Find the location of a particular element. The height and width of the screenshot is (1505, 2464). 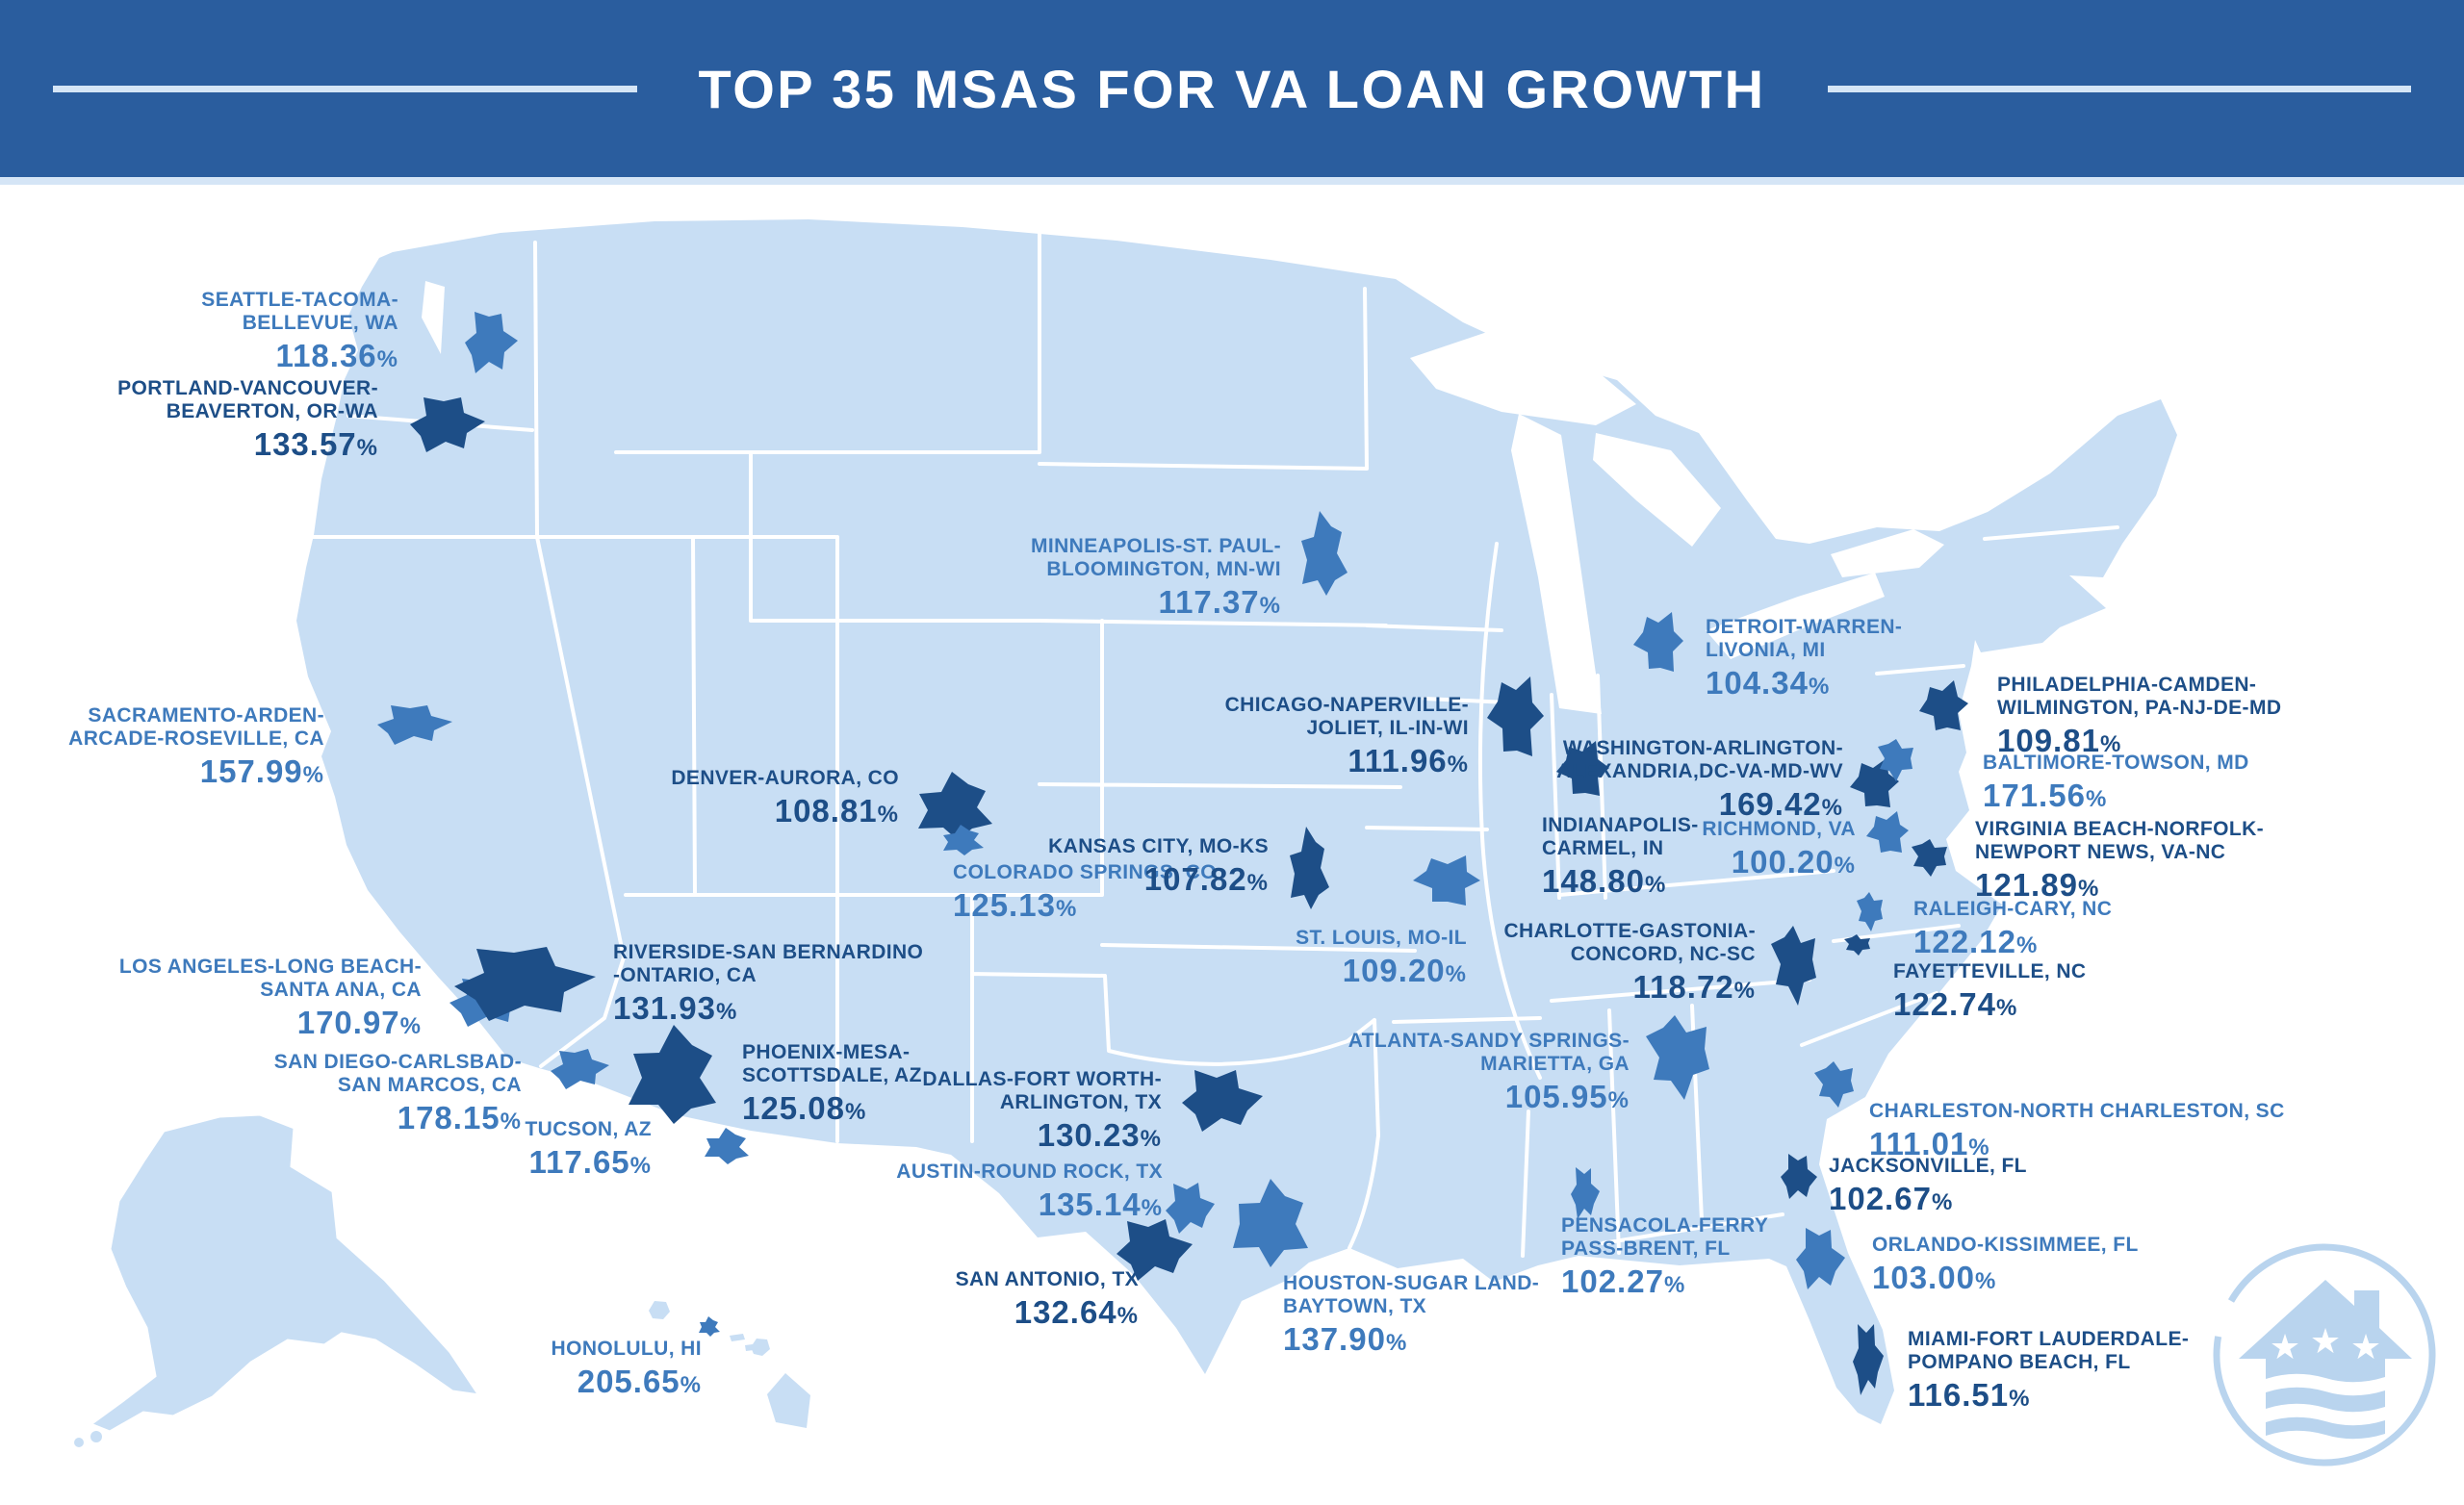

alaska is located at coordinates (285, 1273).